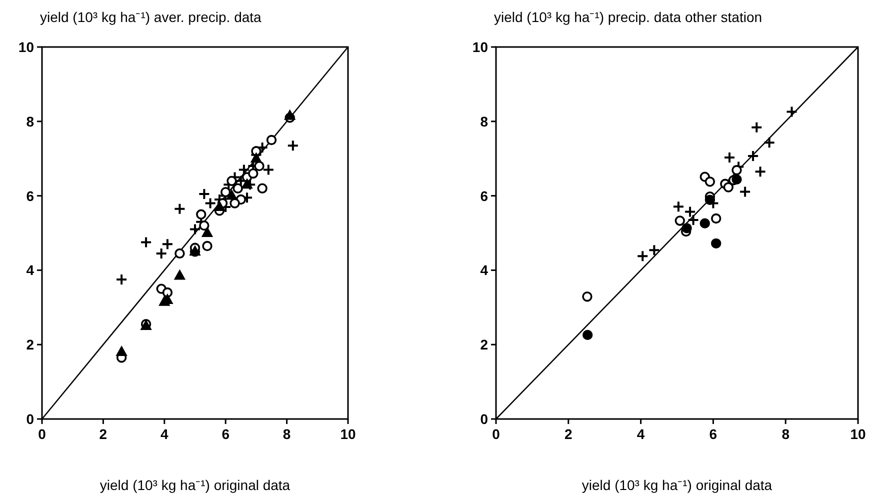 The height and width of the screenshot is (501, 874). I want to click on y-axis-title: yield (10³ kg ha⁻¹) aver. precip. data, so click(151, 17).